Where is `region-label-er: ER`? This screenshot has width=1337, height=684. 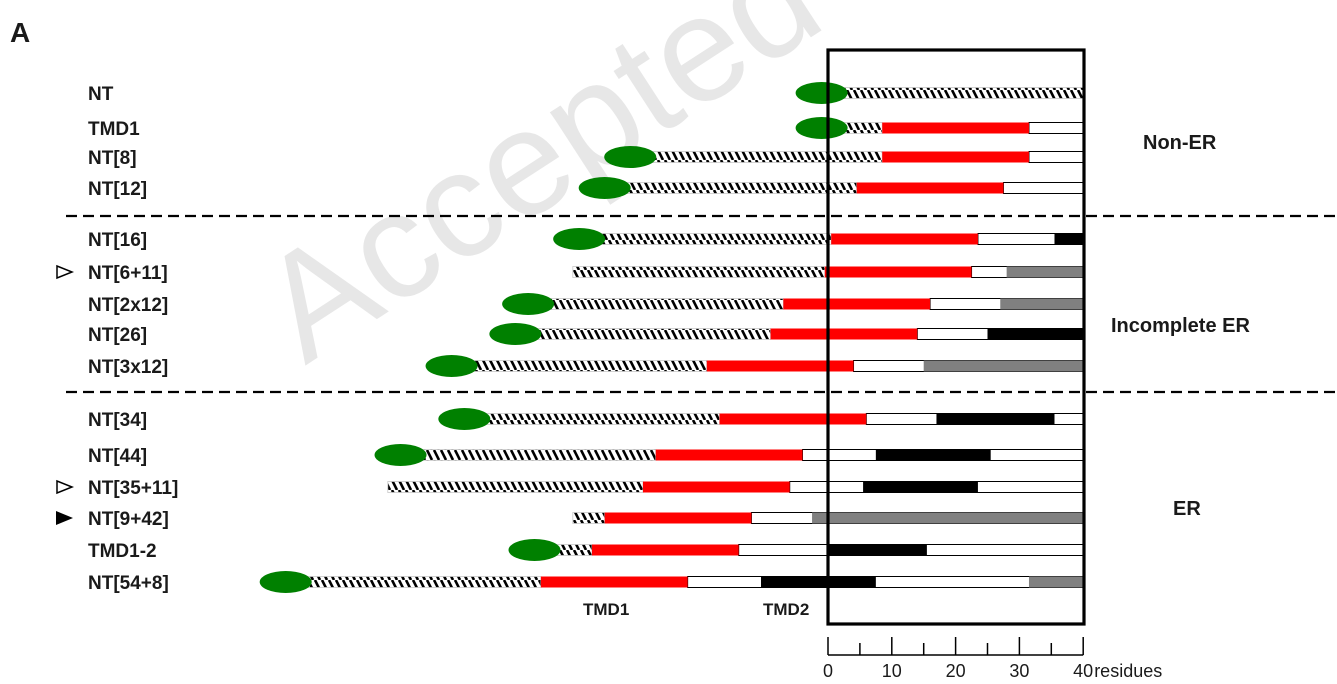 region-label-er: ER is located at coordinates (1187, 509).